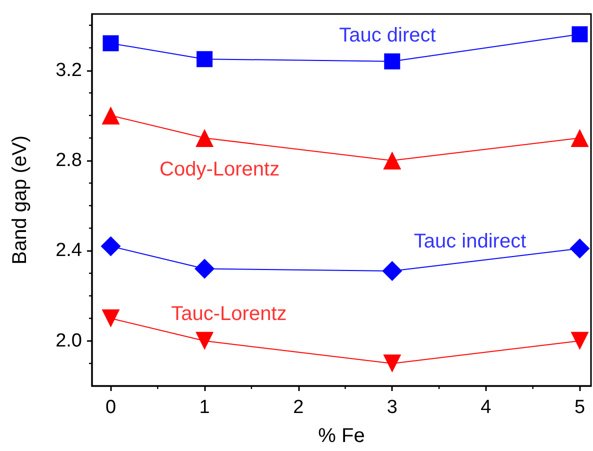  Describe the element at coordinates (220, 169) in the screenshot. I see `series-label: Cody-Lorentz` at that location.